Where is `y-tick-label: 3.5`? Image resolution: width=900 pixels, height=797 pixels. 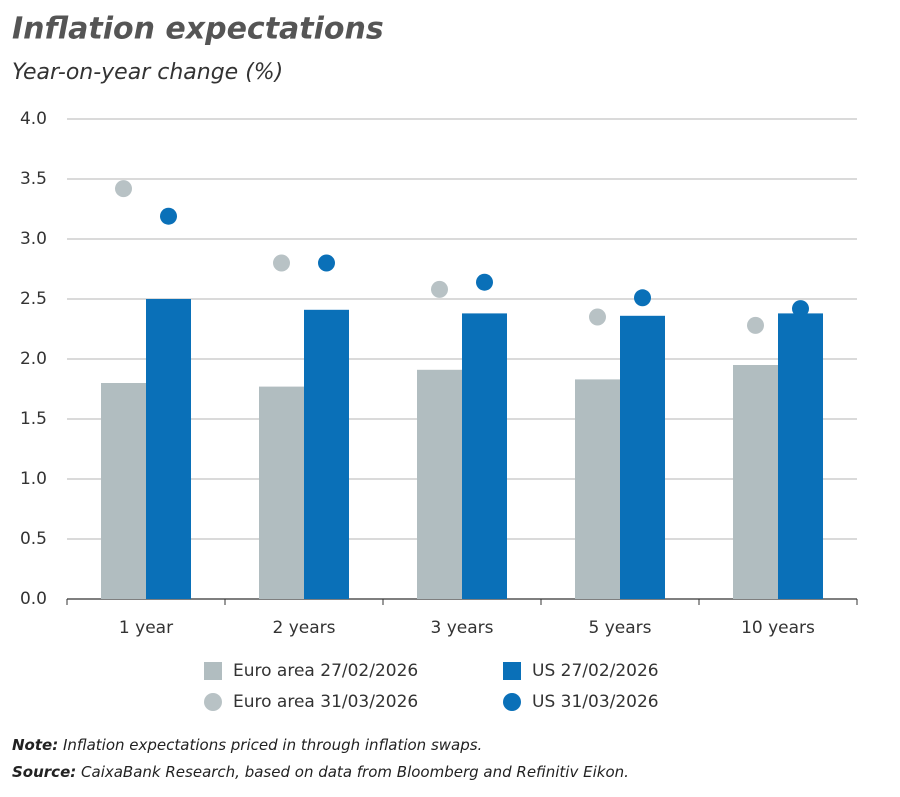 y-tick-label: 3.5 is located at coordinates (33, 179).